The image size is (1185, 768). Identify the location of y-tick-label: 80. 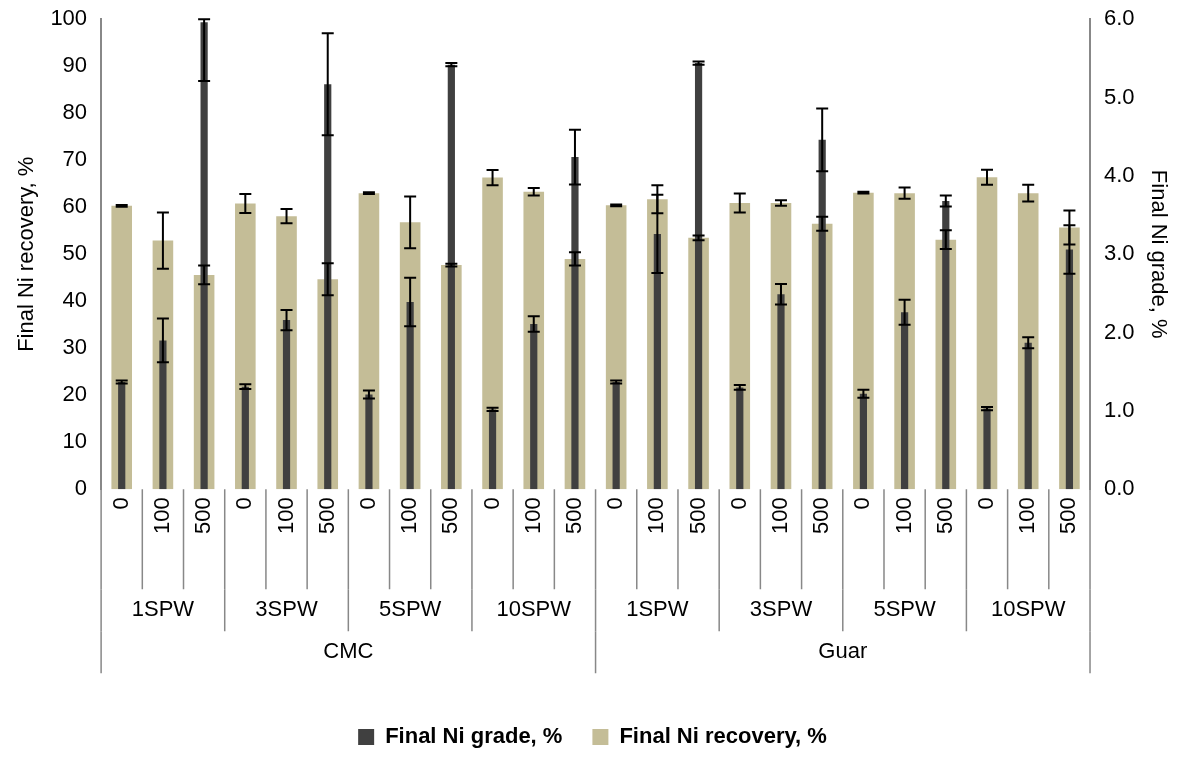
(75, 112).